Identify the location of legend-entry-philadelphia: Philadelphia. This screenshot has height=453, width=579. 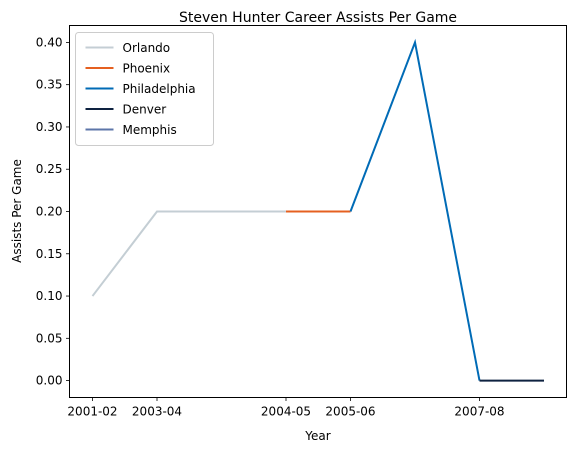
(140, 89).